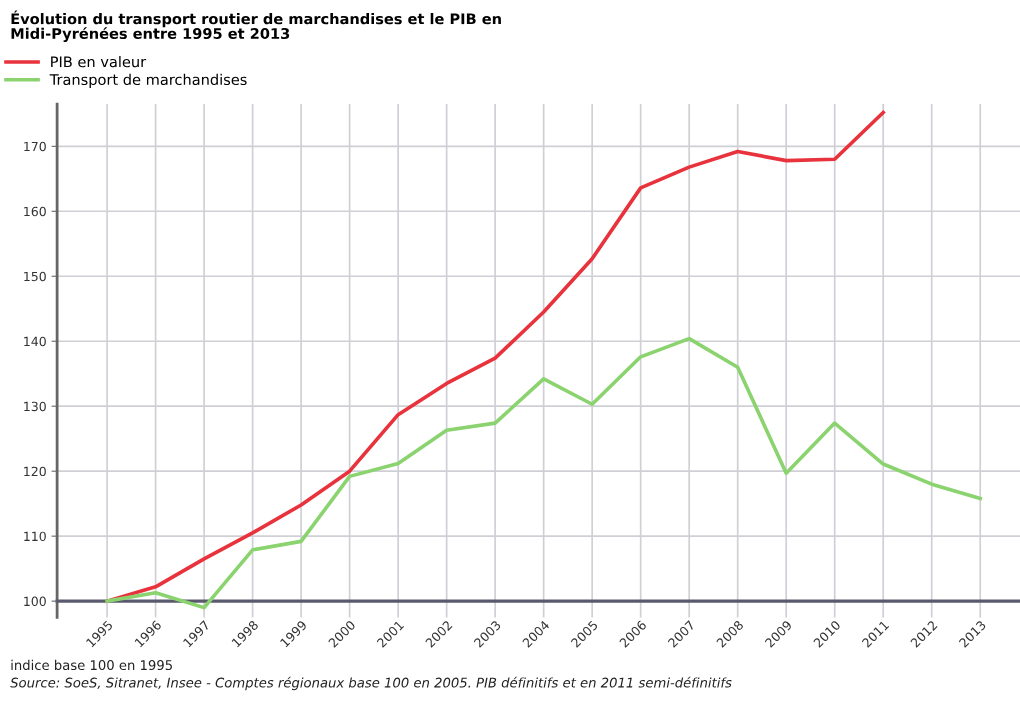 The height and width of the screenshot is (708, 1020). Describe the element at coordinates (99, 62) in the screenshot. I see `legend-label: PIB en valeur` at that location.